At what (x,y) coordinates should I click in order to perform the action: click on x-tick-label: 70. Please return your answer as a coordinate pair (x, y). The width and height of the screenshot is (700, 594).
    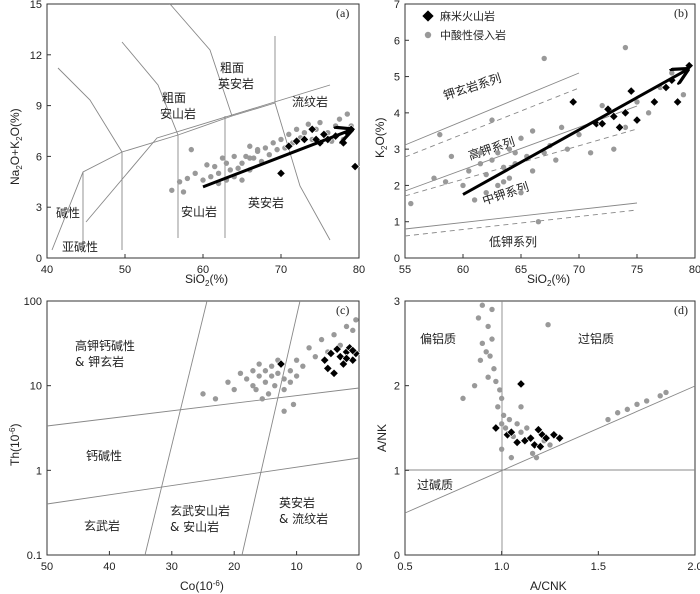
    Looking at the image, I should click on (579, 270).